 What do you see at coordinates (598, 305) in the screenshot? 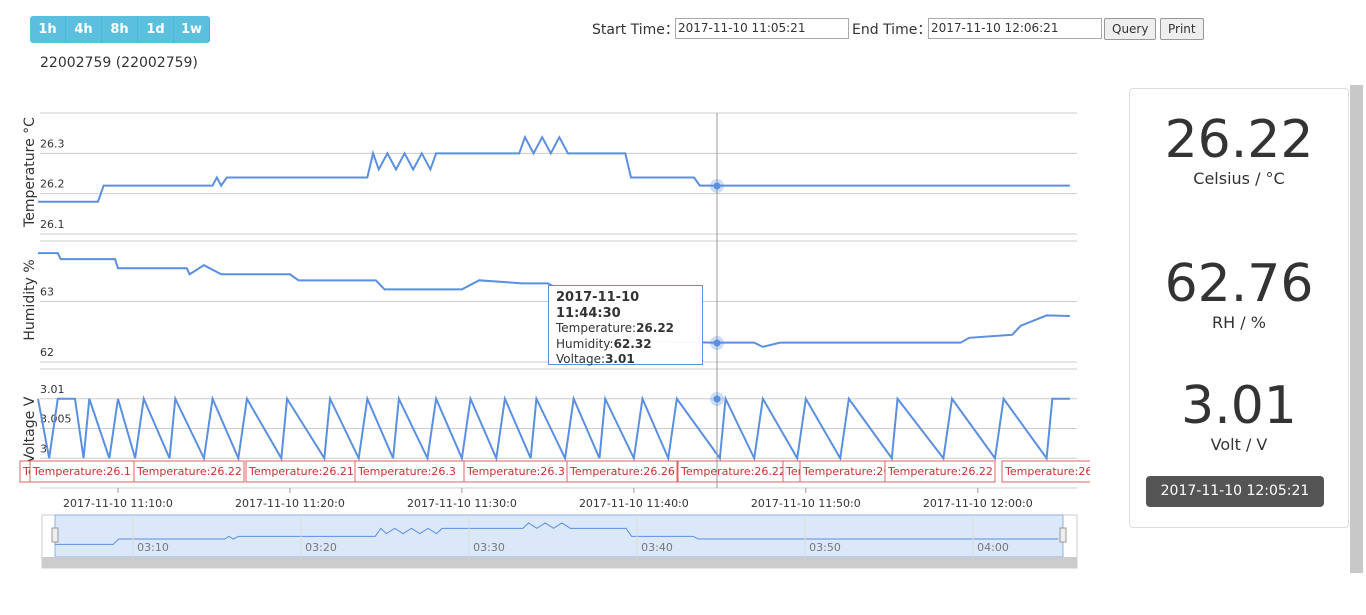
I see `tooltip-title: 2017-11-10 11:44:30` at bounding box center [598, 305].